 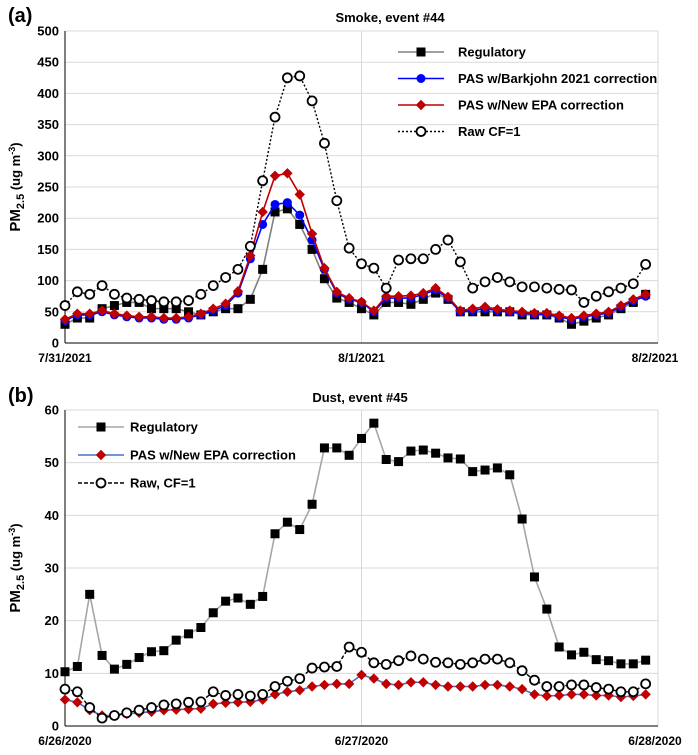 What do you see at coordinates (65, 741) in the screenshot?
I see `x-tick-label: 6/26/2020` at bounding box center [65, 741].